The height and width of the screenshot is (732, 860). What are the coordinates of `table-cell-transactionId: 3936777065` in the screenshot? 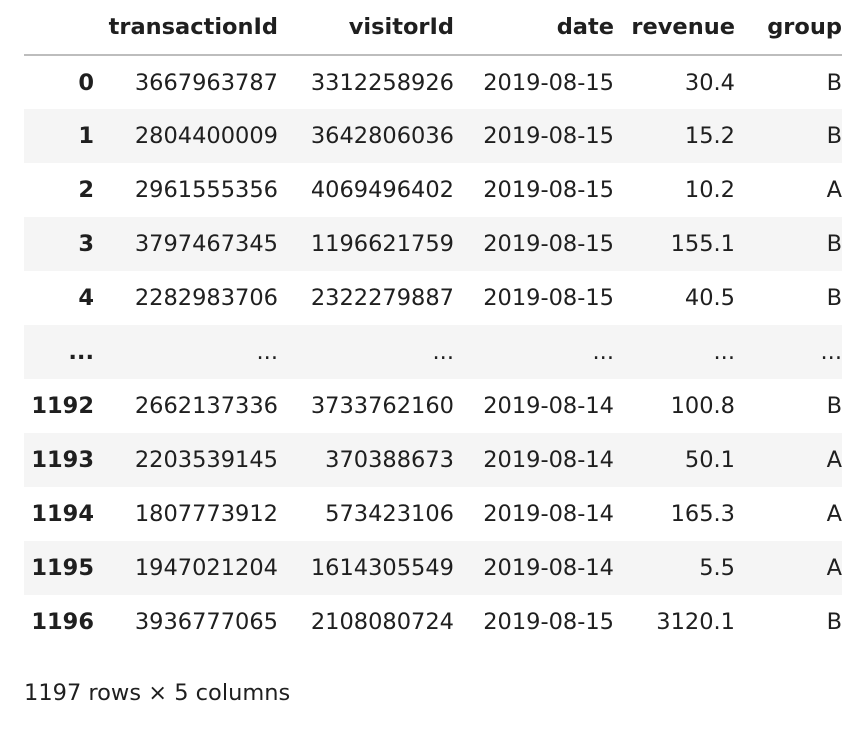 It's located at (206, 622).